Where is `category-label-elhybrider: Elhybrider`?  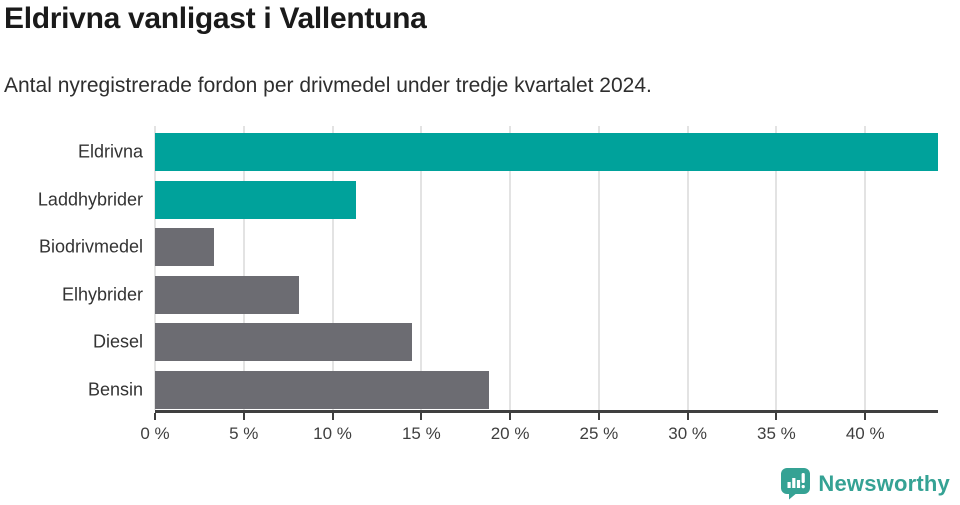 category-label-elhybrider: Elhybrider is located at coordinates (102, 294).